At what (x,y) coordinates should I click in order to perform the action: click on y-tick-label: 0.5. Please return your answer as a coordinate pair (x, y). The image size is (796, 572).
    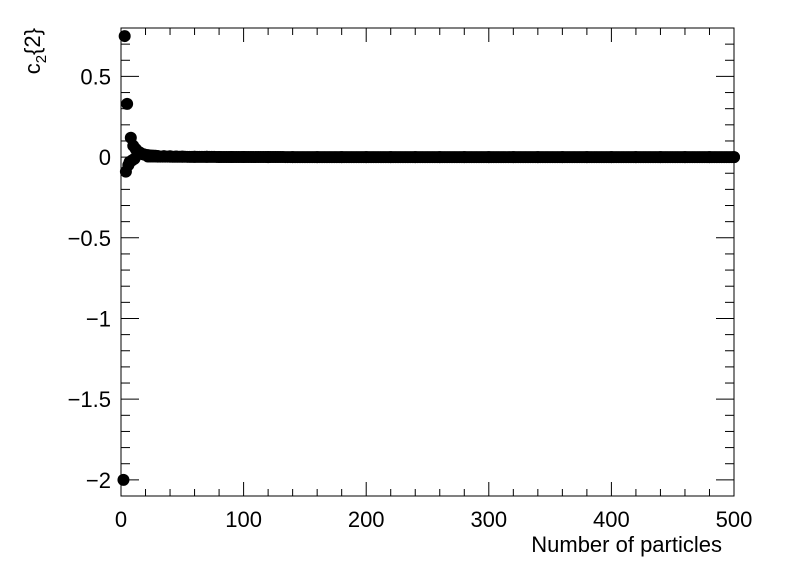
    Looking at the image, I should click on (95, 76).